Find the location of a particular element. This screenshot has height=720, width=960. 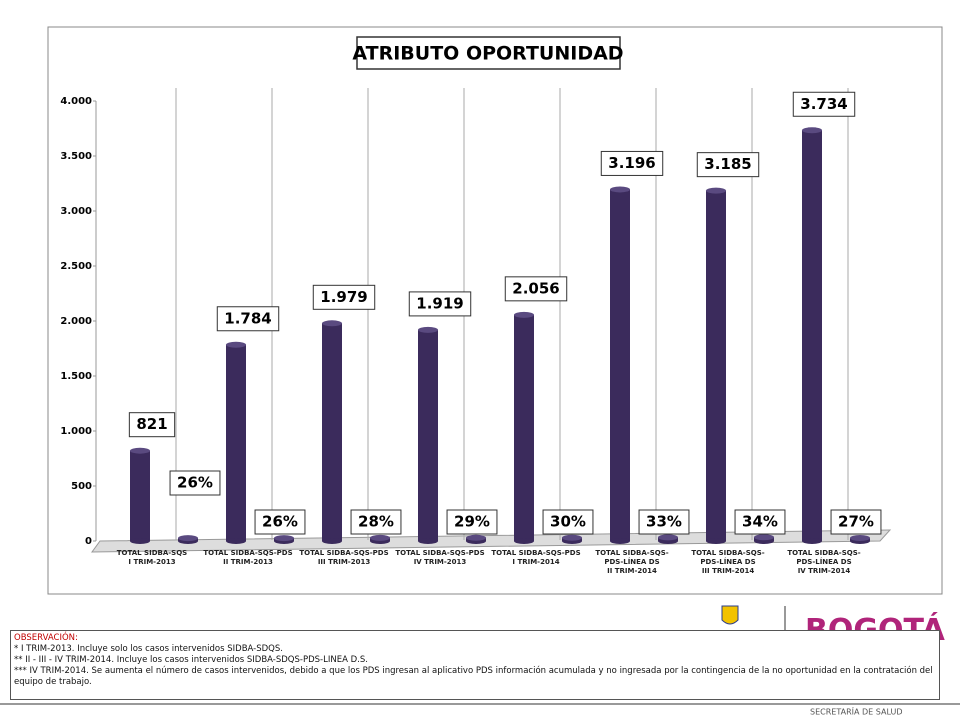

data-label-text: 29% is located at coordinates (472, 522).